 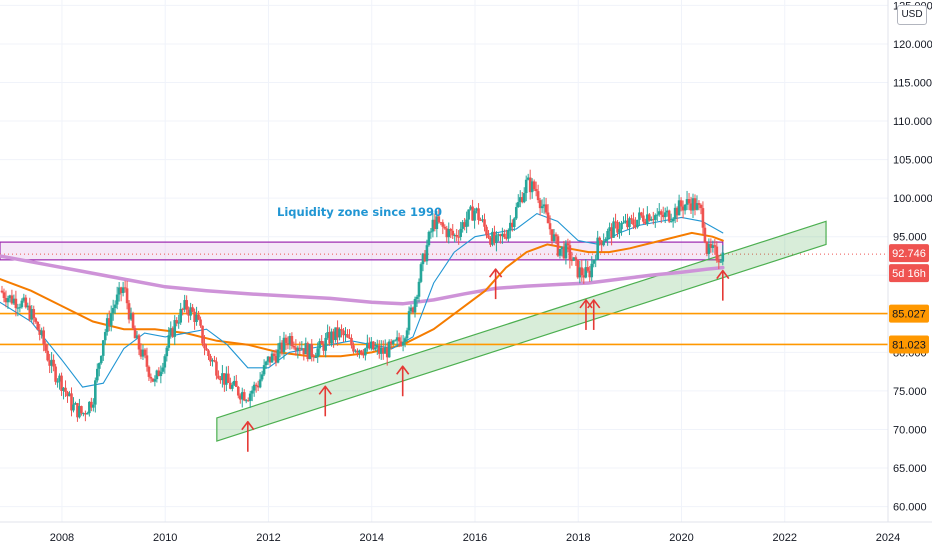 What do you see at coordinates (910, 392) in the screenshot?
I see `y-tick-label: 75.000` at bounding box center [910, 392].